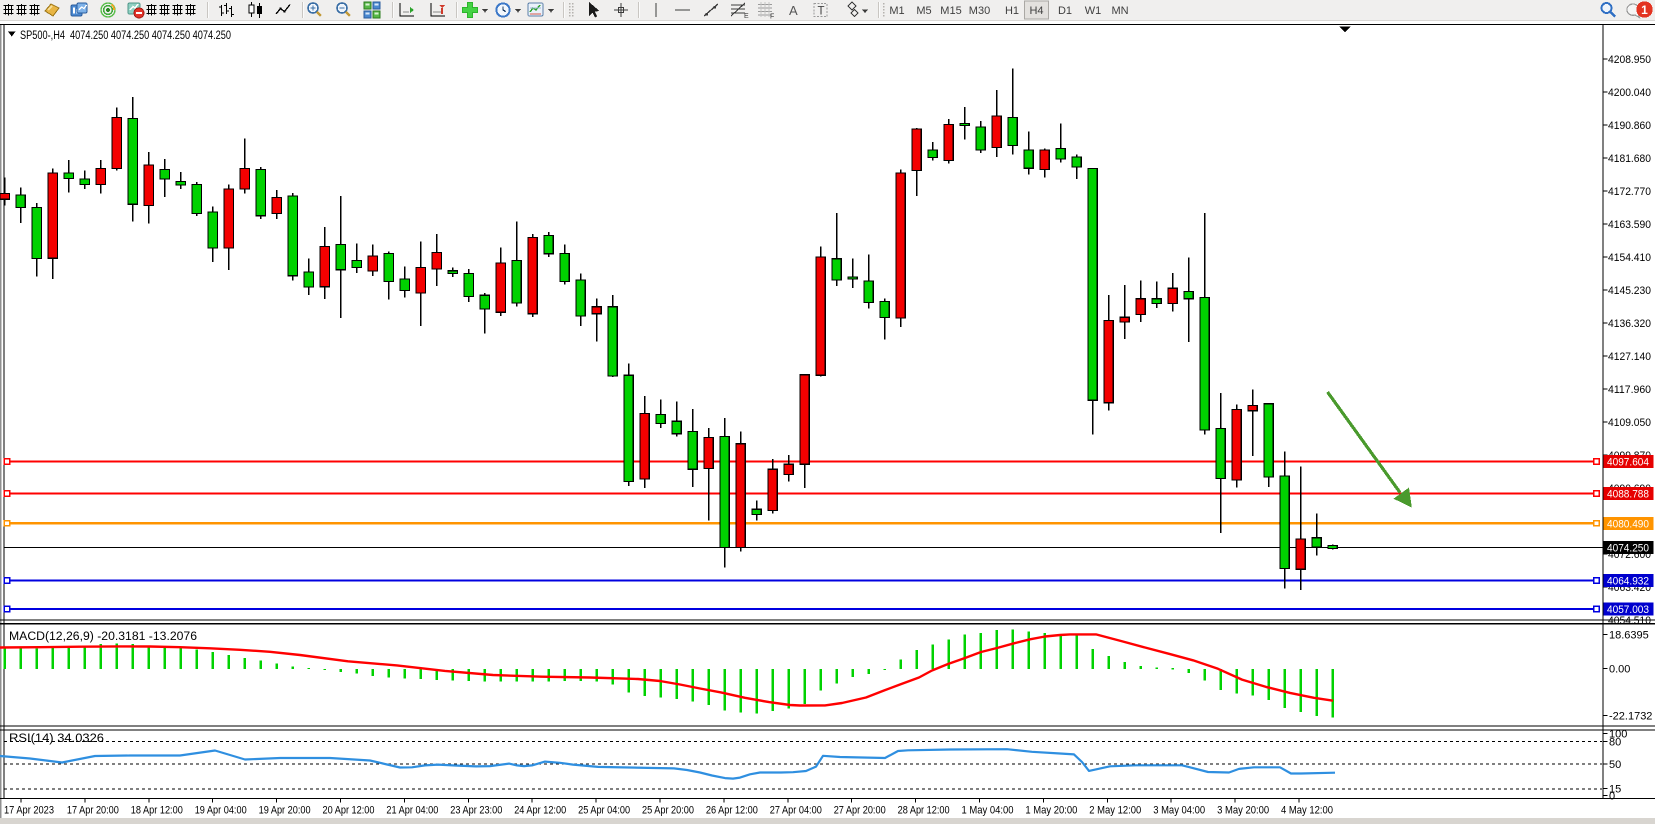  I want to click on svg-text: E, so click(746, 16).